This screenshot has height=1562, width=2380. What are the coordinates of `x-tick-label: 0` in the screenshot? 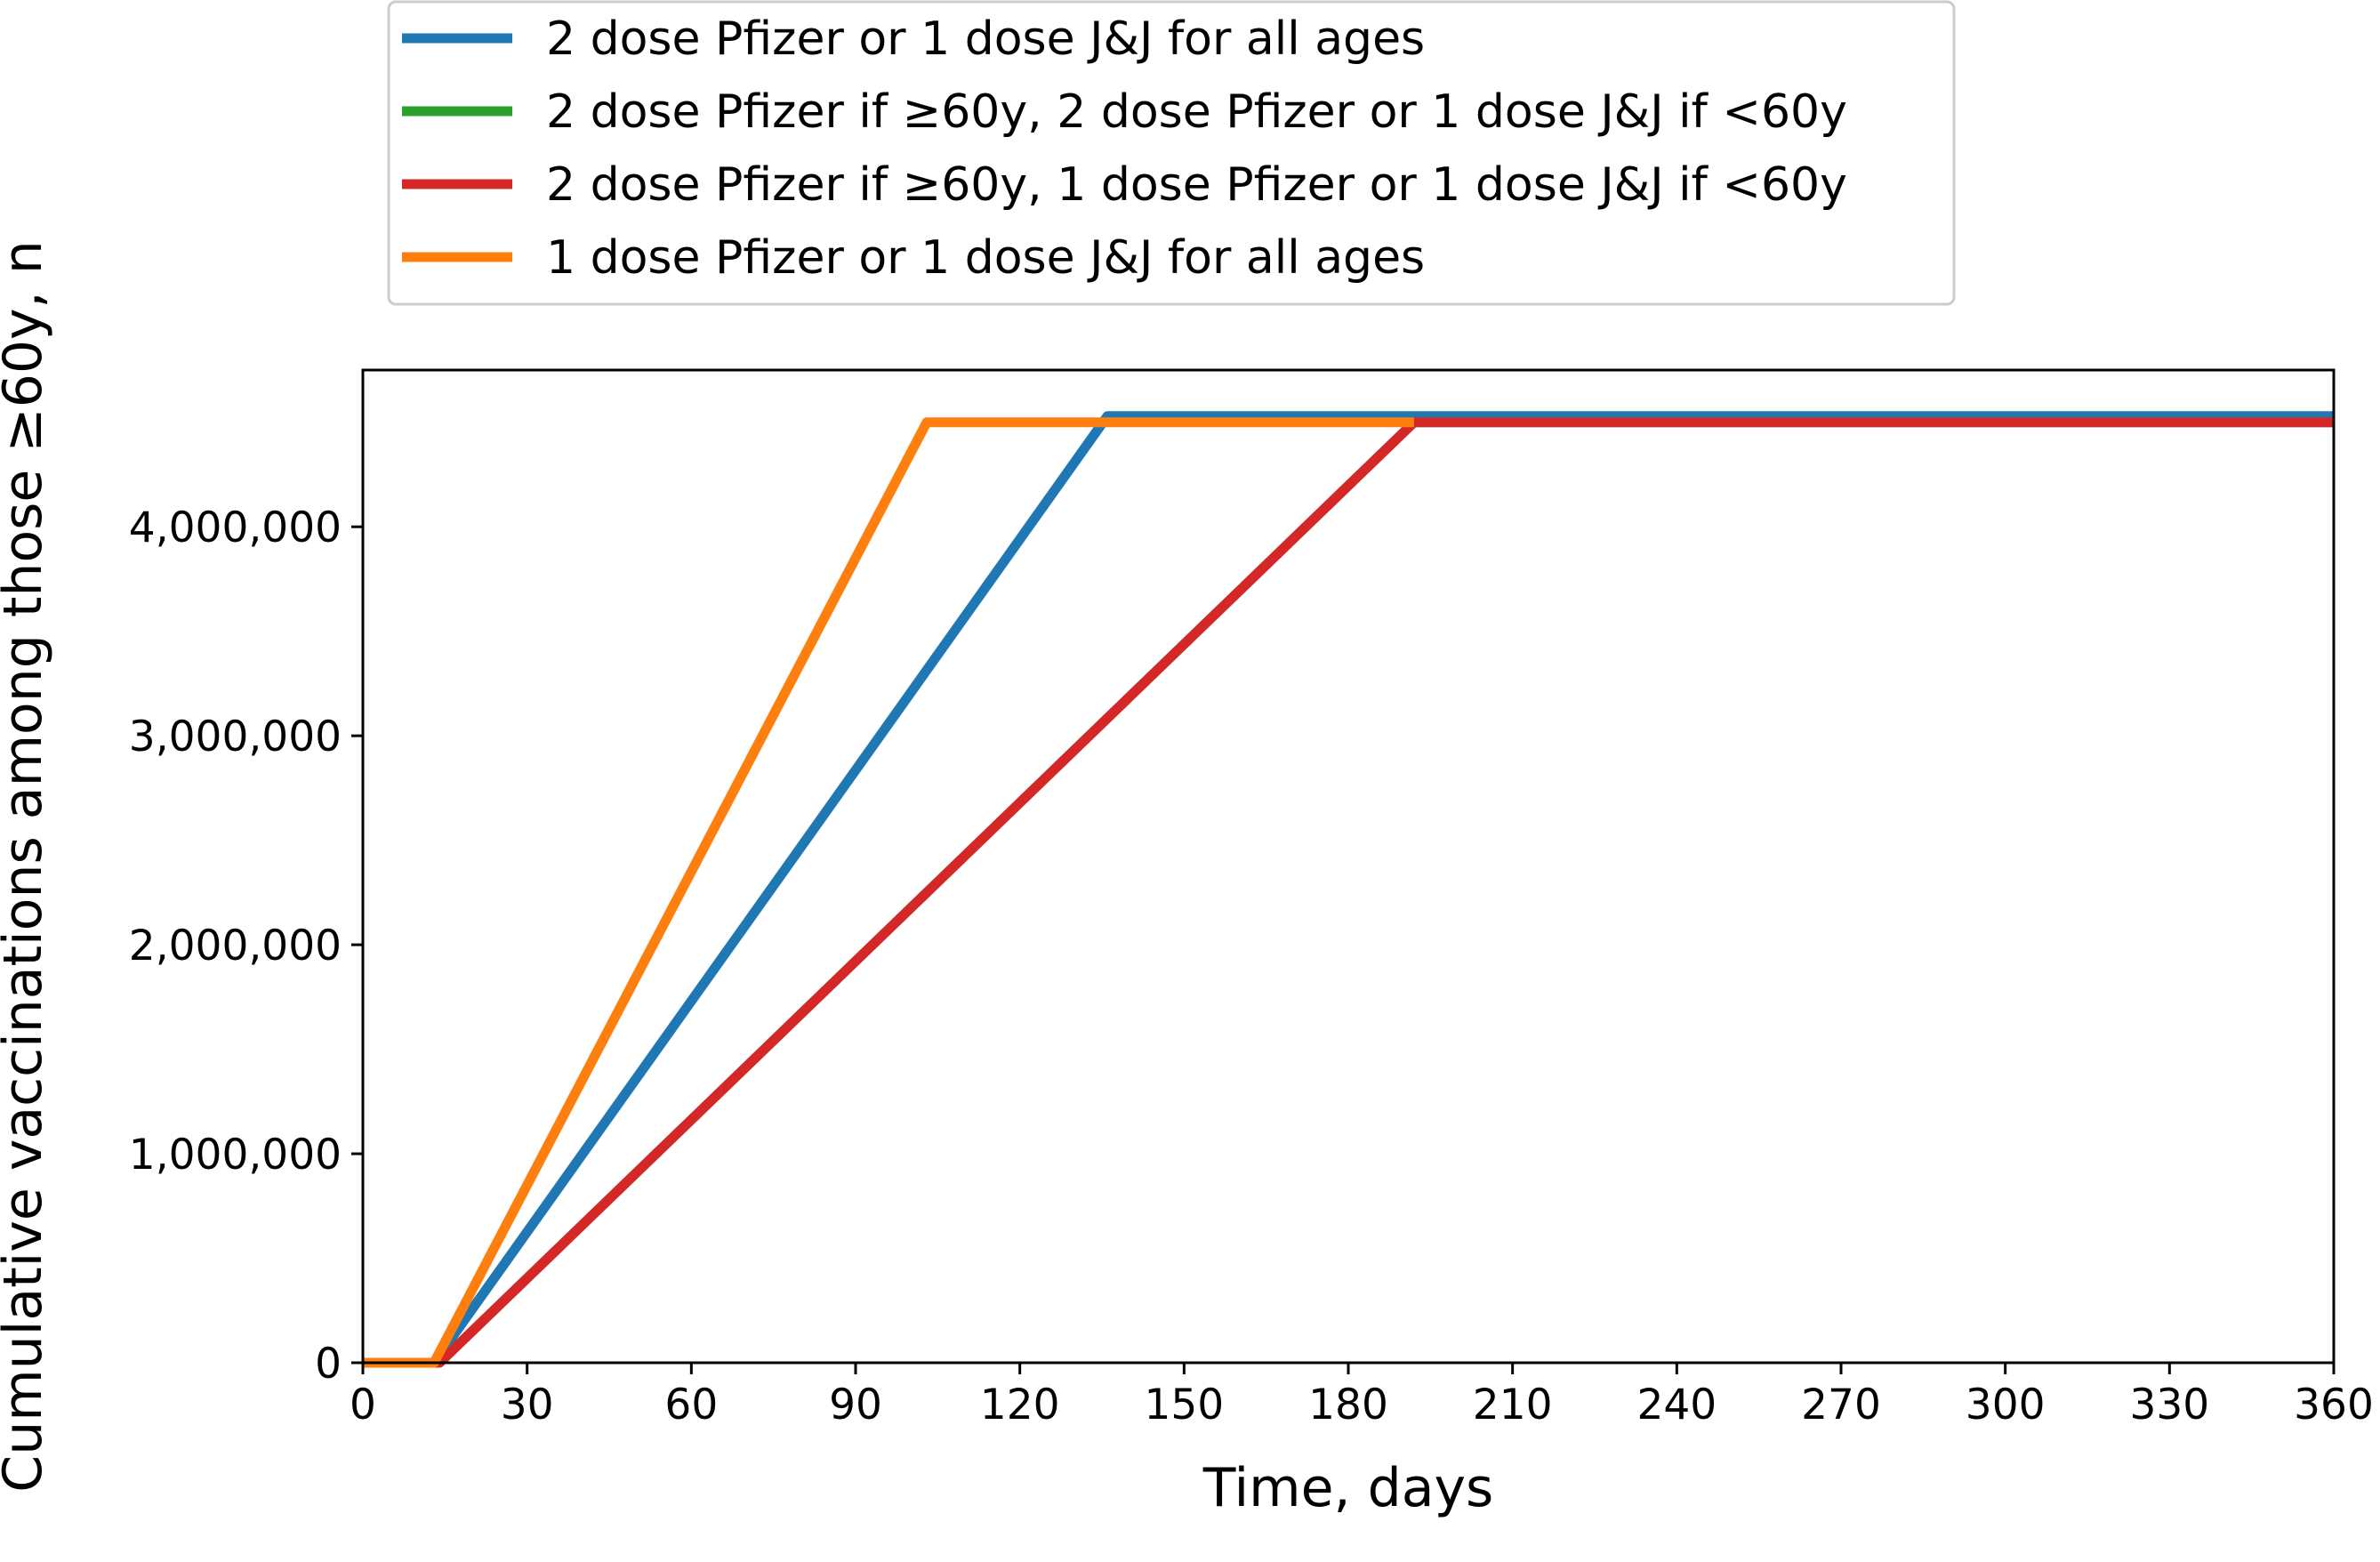 It's located at (363, 1405).